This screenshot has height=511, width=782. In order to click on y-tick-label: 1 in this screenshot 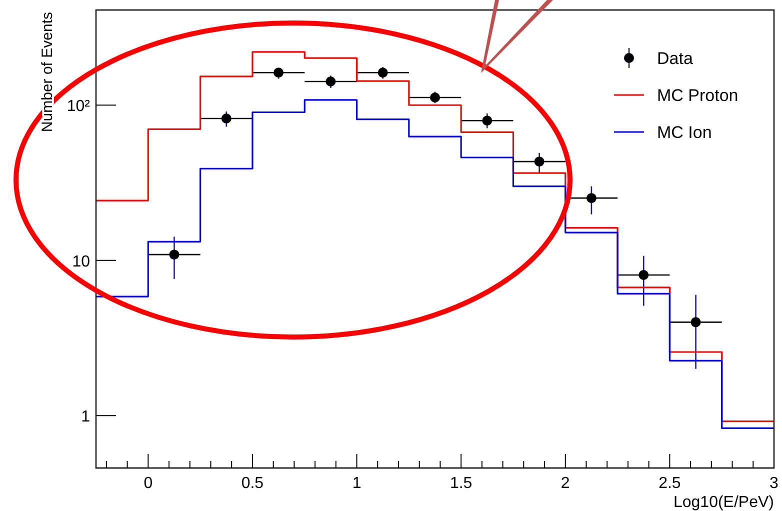, I will do `click(85, 417)`.